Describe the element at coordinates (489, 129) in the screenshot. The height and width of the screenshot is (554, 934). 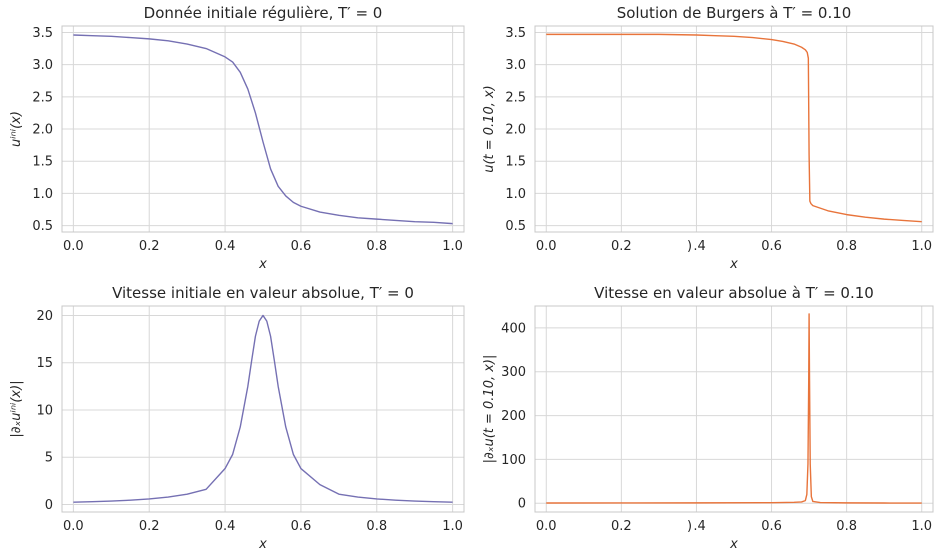
I see `y-axis-label: u(t = 0.10, x)` at that location.